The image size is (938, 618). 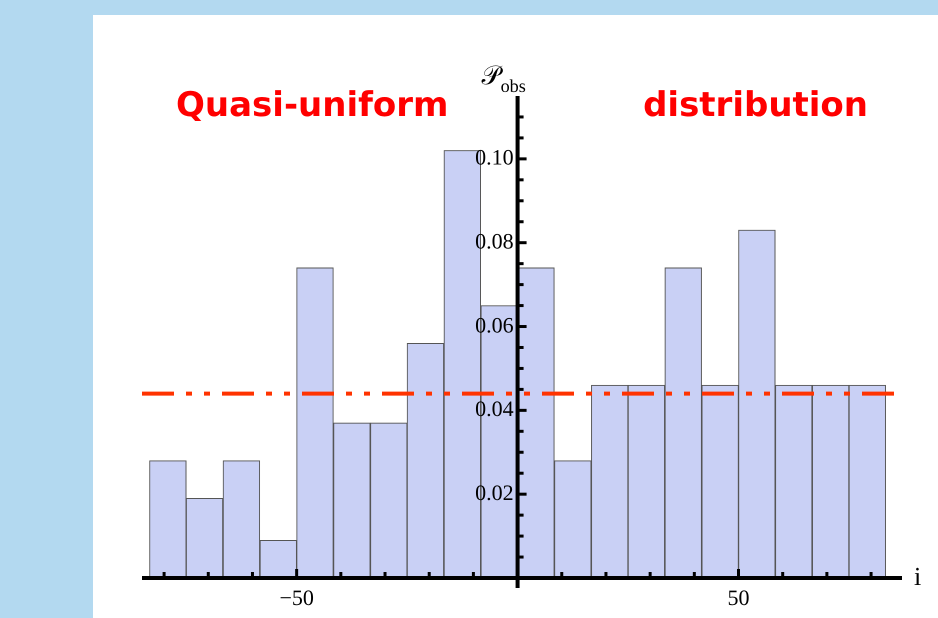 What do you see at coordinates (755, 105) in the screenshot?
I see `annotation: distribution` at bounding box center [755, 105].